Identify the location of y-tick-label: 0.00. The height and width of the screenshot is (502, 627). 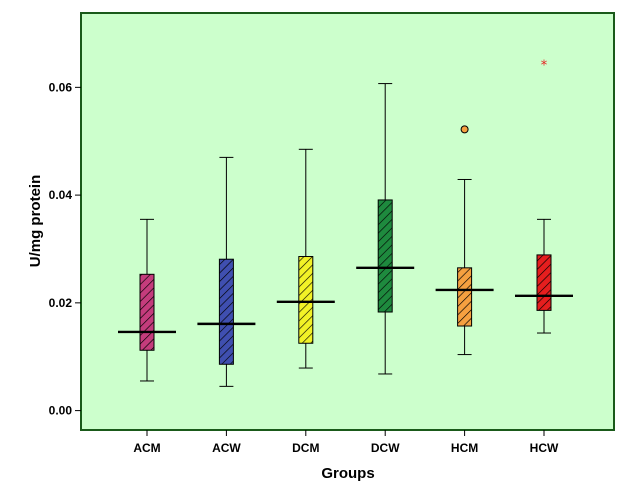
(61, 411).